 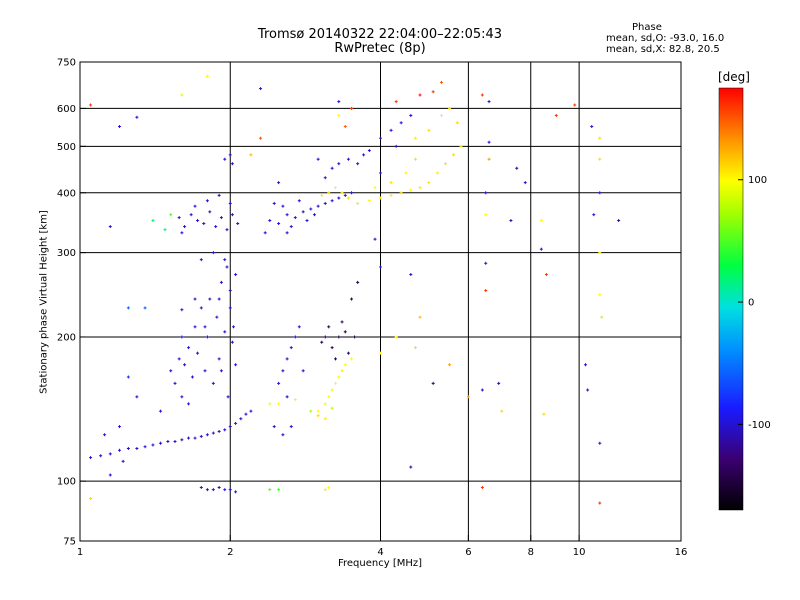 What do you see at coordinates (382, 546) in the screenshot?
I see `x-axis-ticks: 1 2 4 6 8 10 16` at bounding box center [382, 546].